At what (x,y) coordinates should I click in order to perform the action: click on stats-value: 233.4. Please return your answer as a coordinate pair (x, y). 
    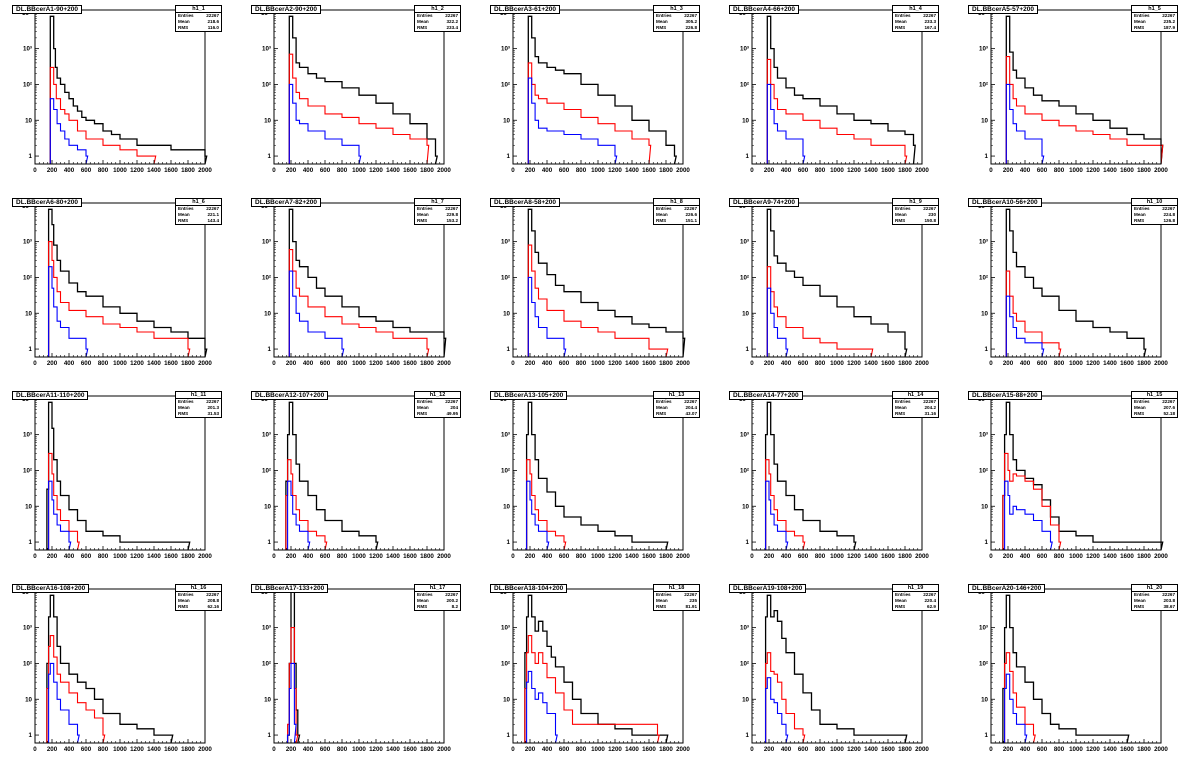
    Looking at the image, I should click on (452, 27).